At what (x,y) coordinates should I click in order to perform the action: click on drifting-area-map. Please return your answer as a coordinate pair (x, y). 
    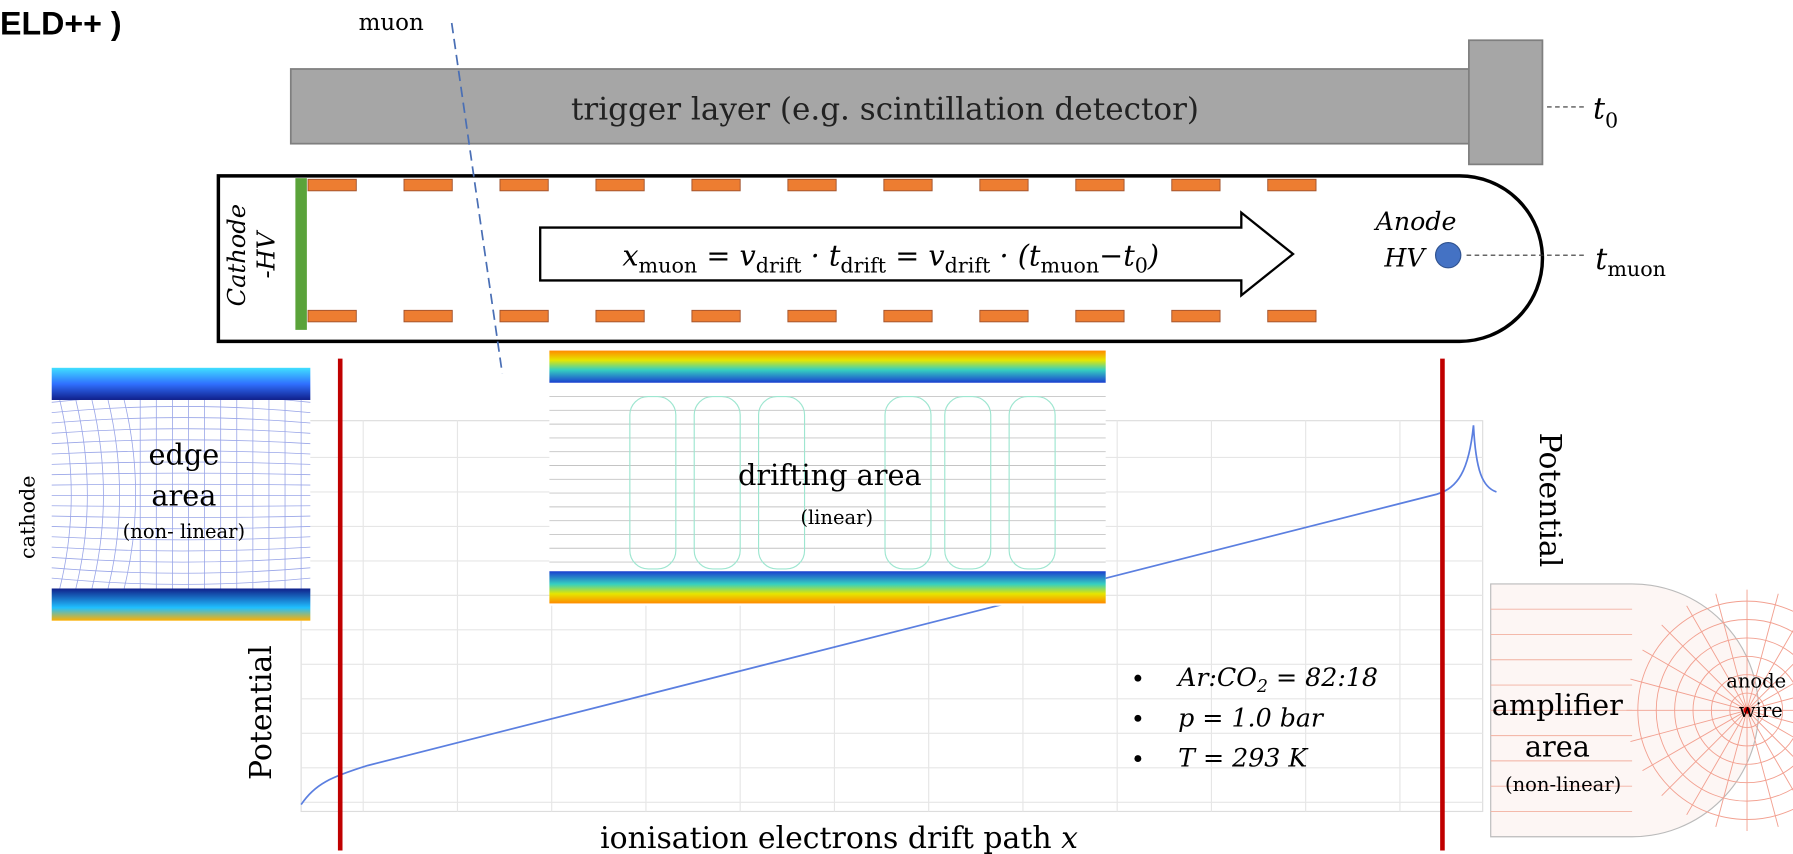
    Looking at the image, I should click on (827, 478).